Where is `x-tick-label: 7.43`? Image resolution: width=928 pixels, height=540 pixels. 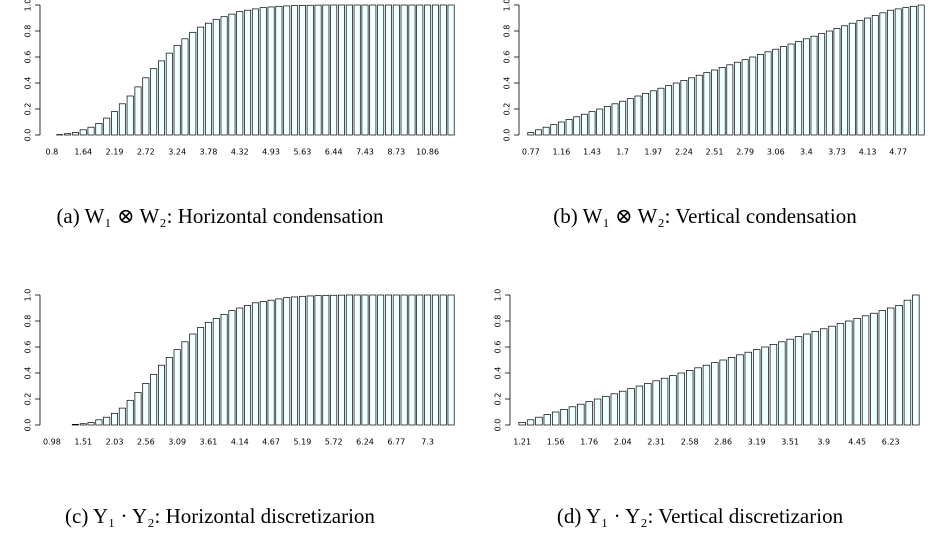
x-tick-label: 7.43 is located at coordinates (365, 152).